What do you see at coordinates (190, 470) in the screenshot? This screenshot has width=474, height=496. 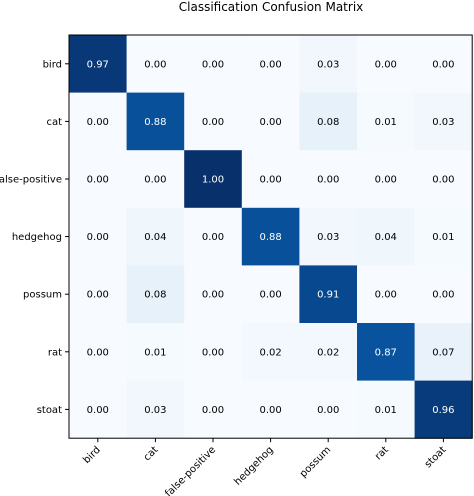 I see `x-tick-label: false-positive` at bounding box center [190, 470].